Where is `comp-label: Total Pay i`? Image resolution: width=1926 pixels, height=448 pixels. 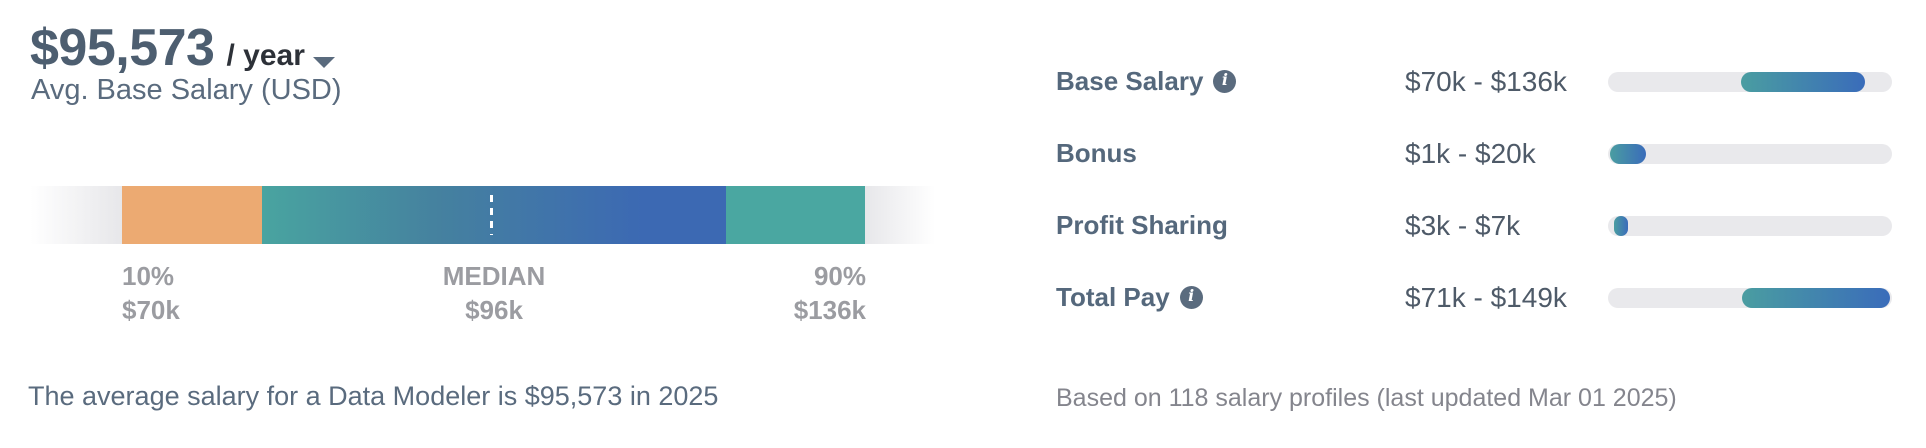
comp-label: Total Pay i is located at coordinates (1129, 297).